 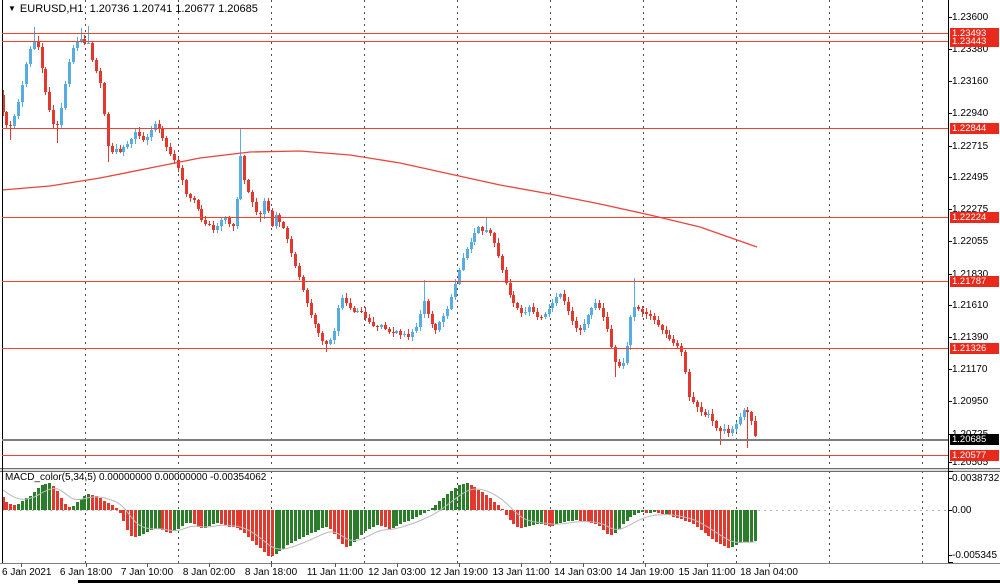 What do you see at coordinates (12, 8) in the screenshot?
I see `symbol-dropdown-icon: ▼` at bounding box center [12, 8].